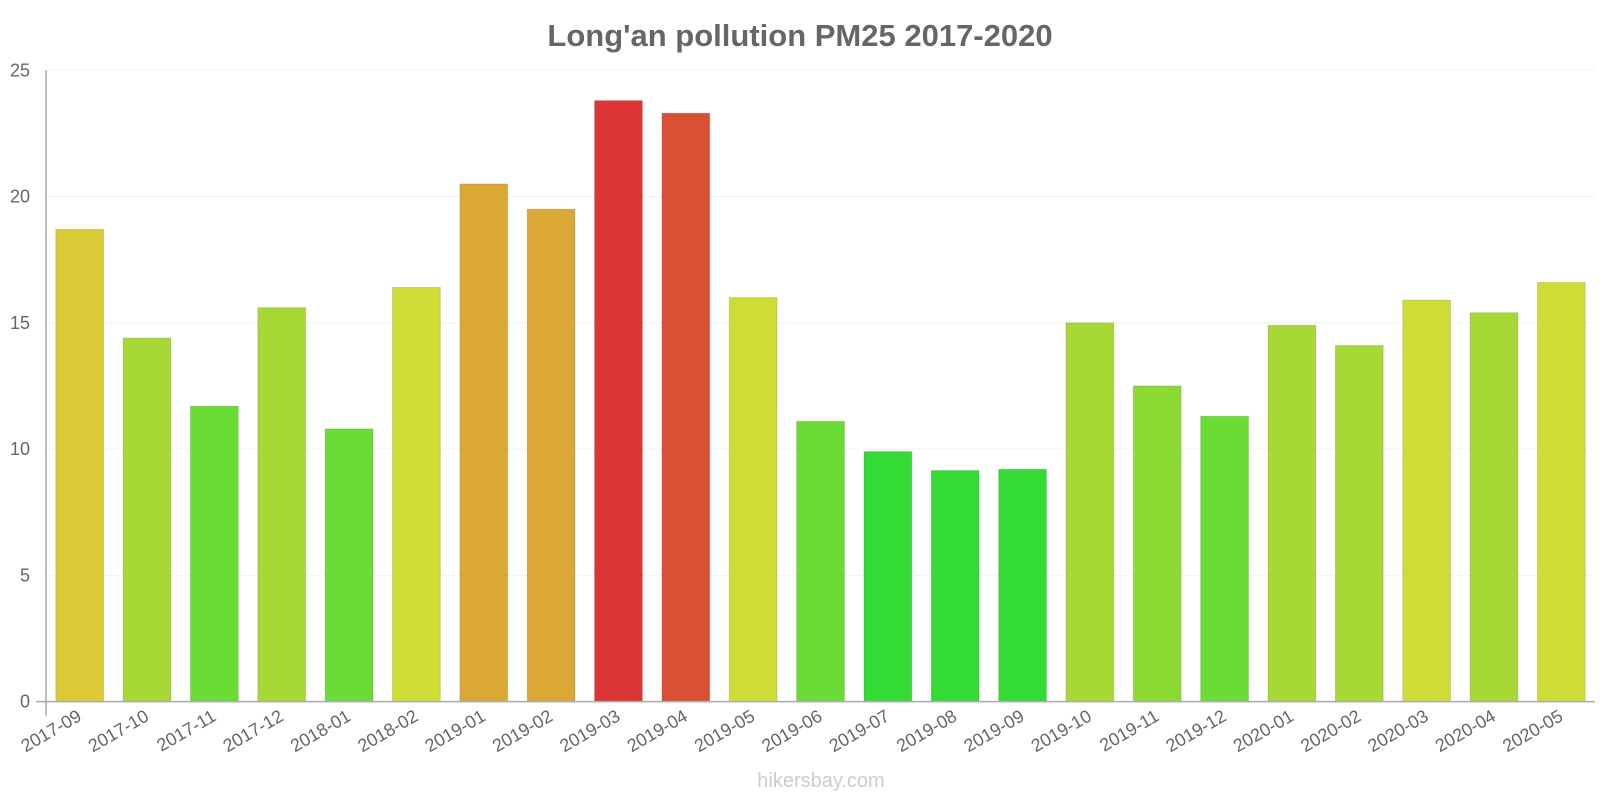 Image resolution: width=1600 pixels, height=800 pixels. I want to click on x-tick-label: 2019-01, so click(455, 731).